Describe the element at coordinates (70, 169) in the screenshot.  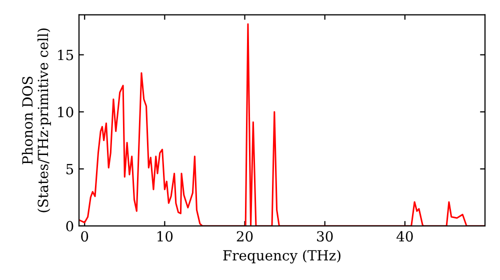
I see `y-tick-label: 5` at that location.